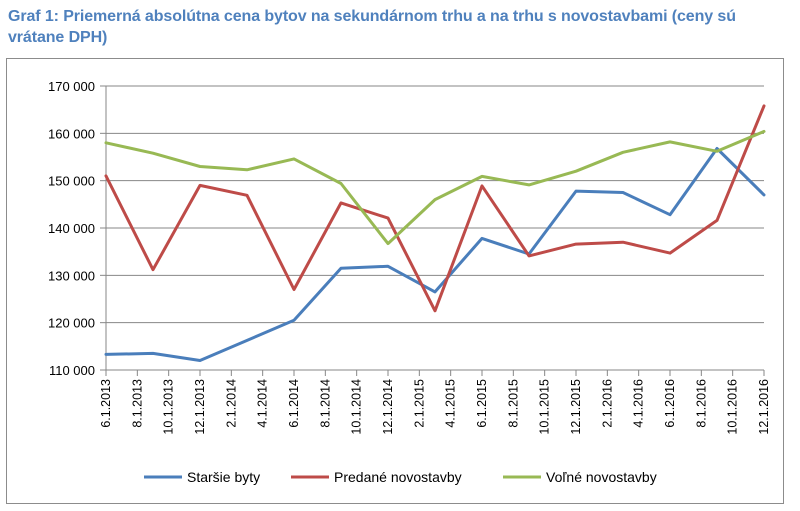 This screenshot has width=800, height=511. I want to click on x-tick-label: 4.1.2014, so click(263, 403).